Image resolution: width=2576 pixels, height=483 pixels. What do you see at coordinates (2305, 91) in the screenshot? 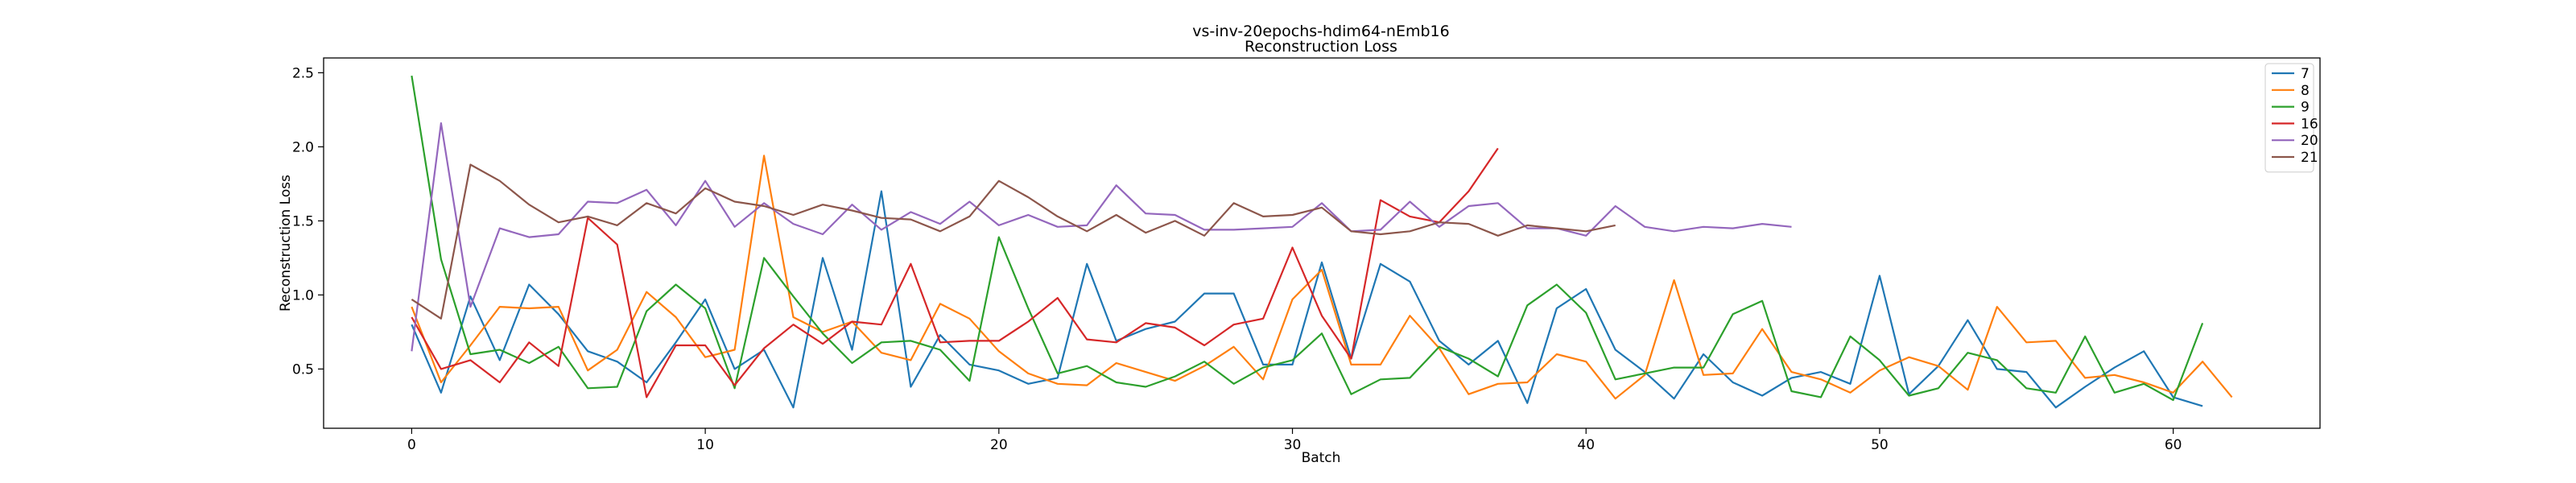
I see `legend-label-8: 8` at bounding box center [2305, 91].